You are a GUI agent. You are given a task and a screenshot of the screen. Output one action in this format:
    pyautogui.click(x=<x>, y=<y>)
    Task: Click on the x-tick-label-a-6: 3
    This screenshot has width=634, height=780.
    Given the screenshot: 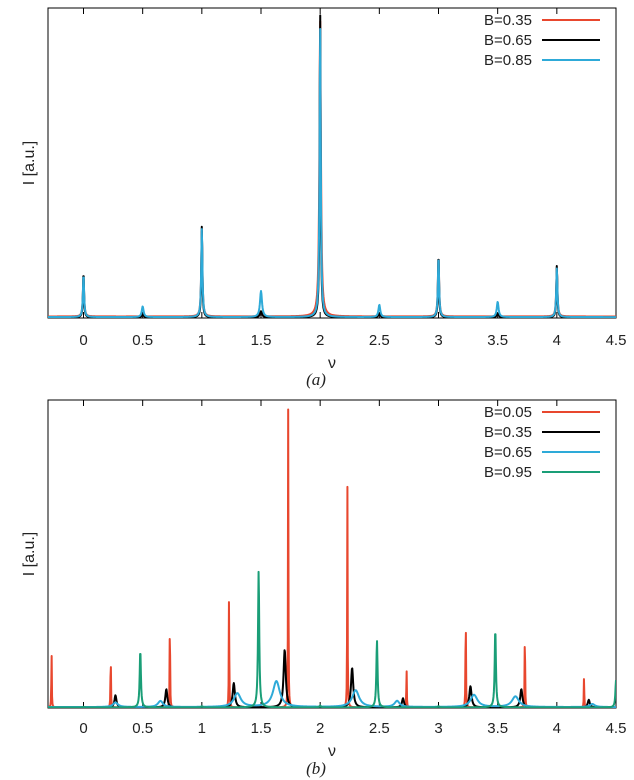 What is the action you would take?
    pyautogui.click(x=438, y=340)
    